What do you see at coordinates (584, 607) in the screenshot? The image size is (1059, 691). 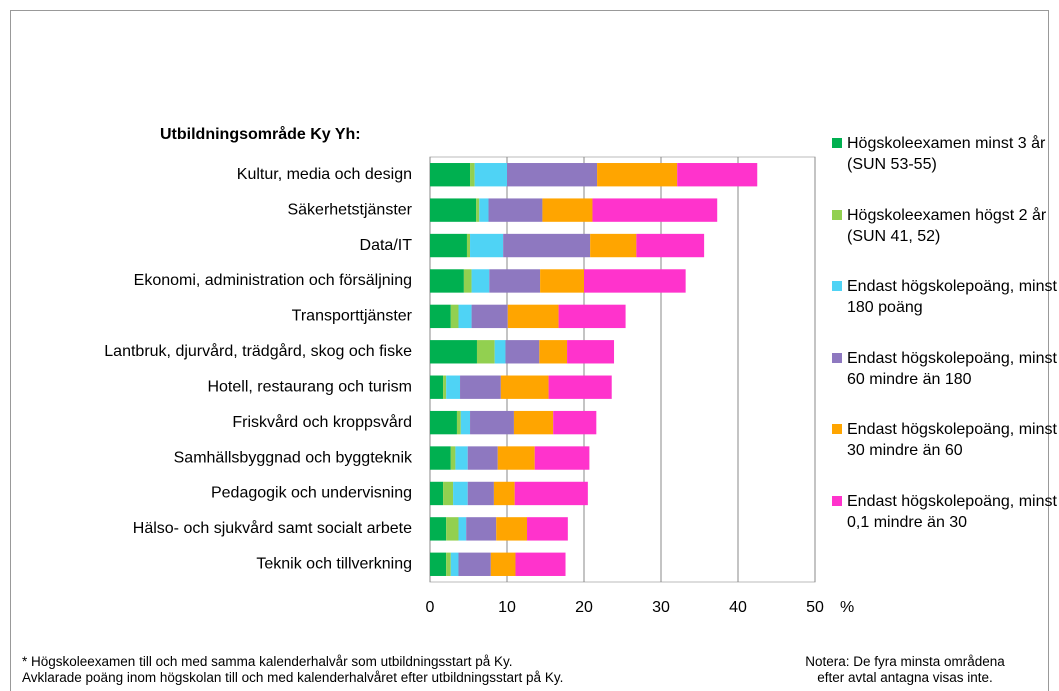 I see `x-tick-label: 20` at bounding box center [584, 607].